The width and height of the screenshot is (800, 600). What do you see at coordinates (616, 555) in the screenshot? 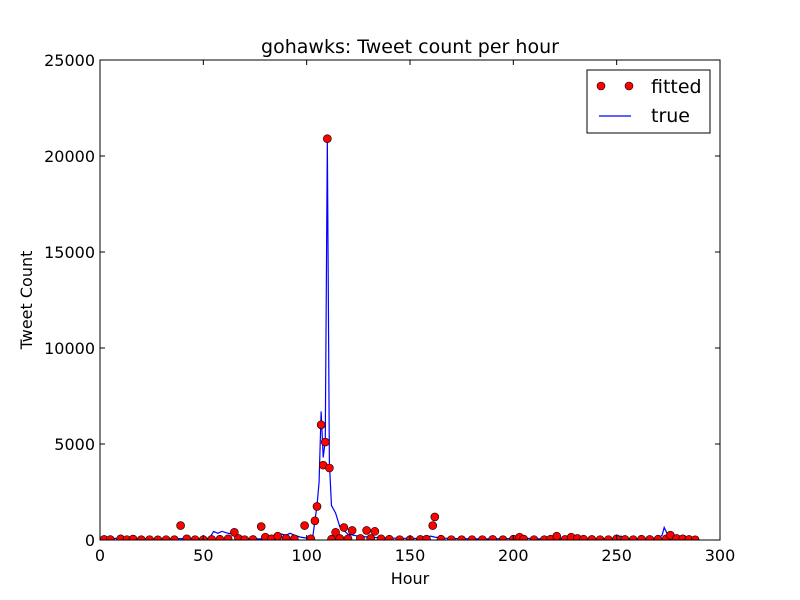
I see `x-tick-label: 250` at bounding box center [616, 555].